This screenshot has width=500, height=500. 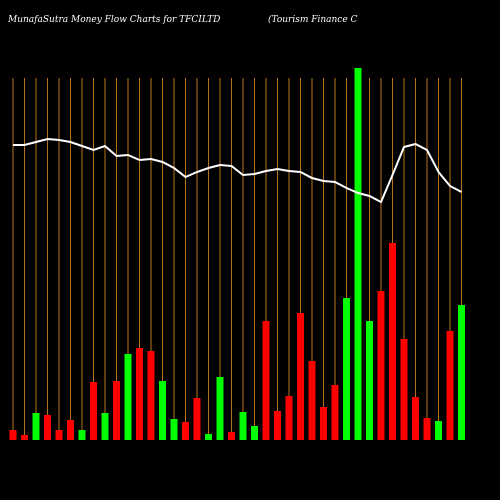 I want to click on chart-subtitle: (Tourism Finance C, so click(x=313, y=19).